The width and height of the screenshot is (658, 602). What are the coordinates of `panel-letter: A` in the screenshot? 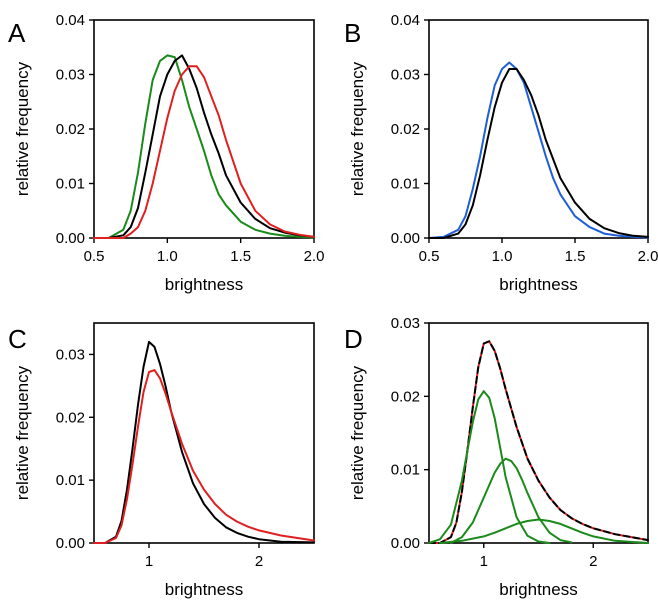 It's located at (17, 33).